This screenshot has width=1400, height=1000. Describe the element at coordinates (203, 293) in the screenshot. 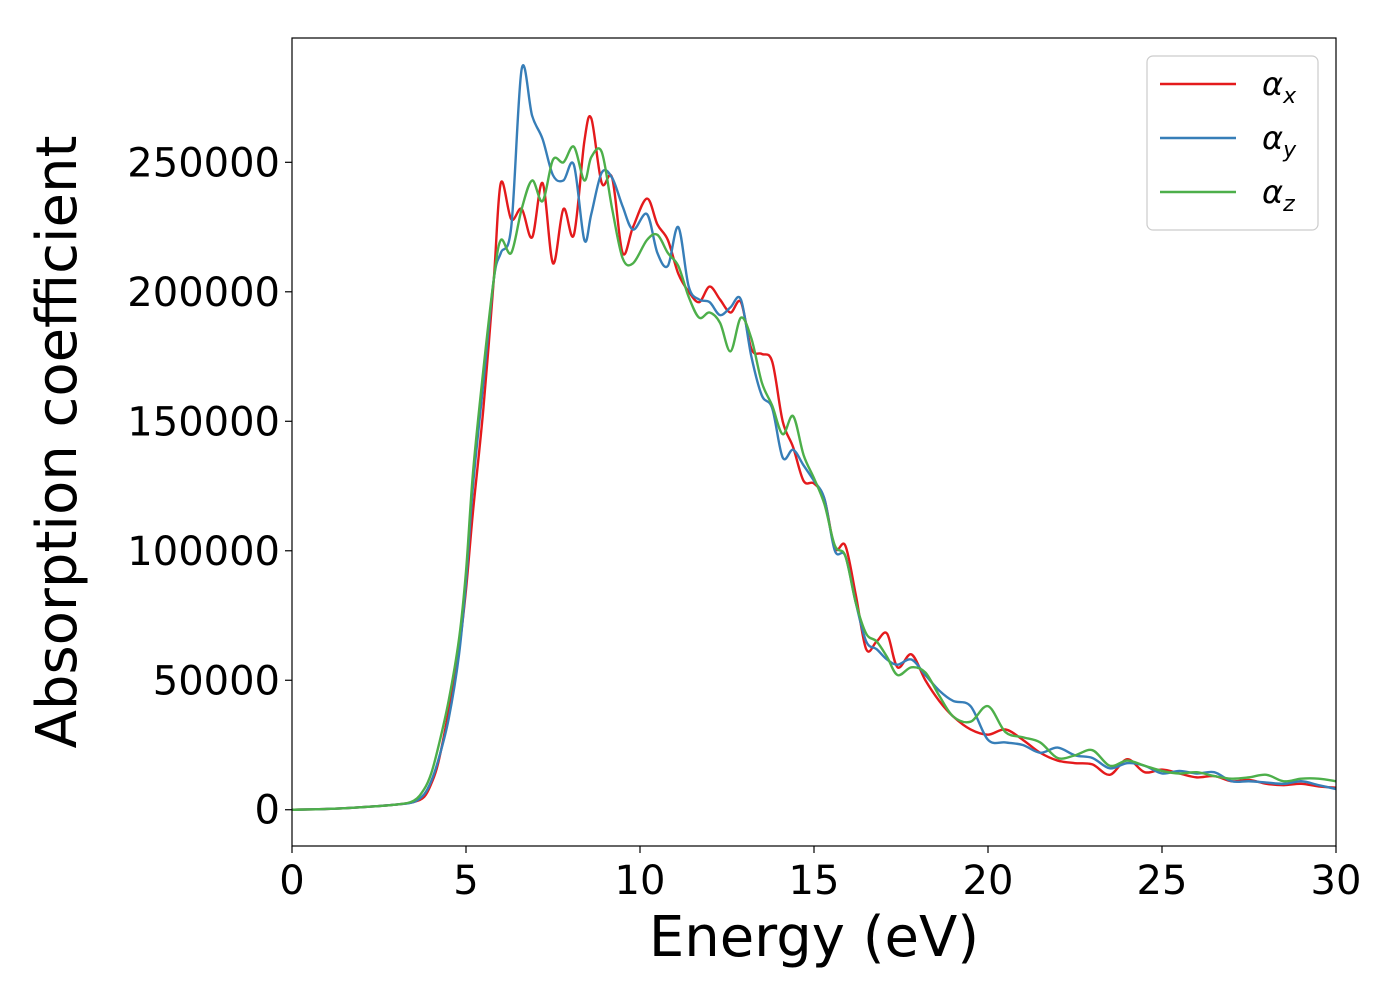

I see `y-tick-label: 200000` at that location.